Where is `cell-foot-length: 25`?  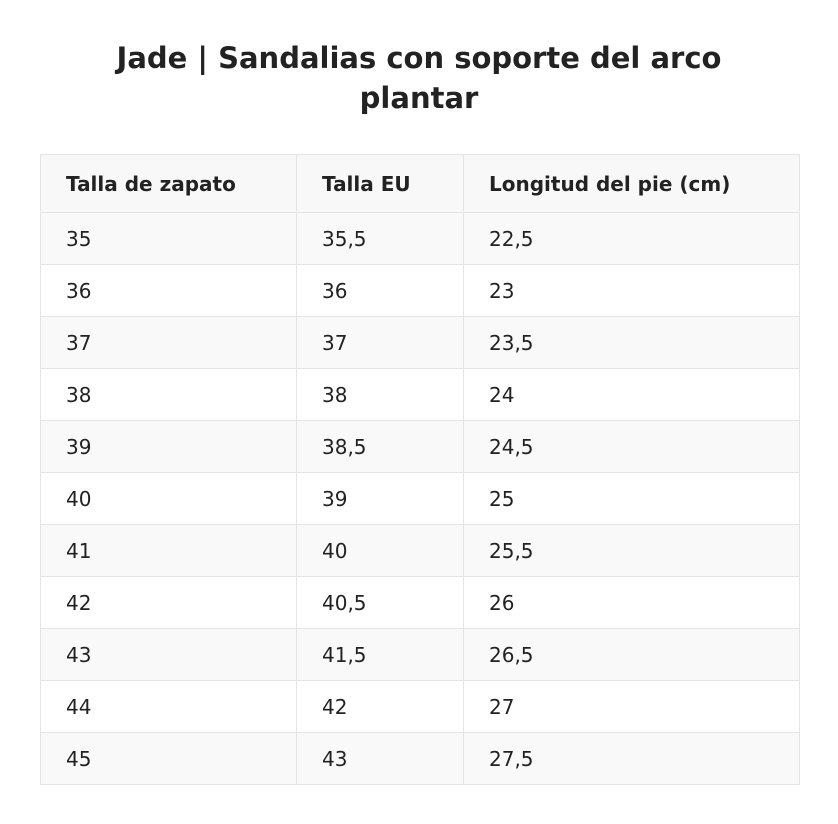 cell-foot-length: 25 is located at coordinates (631, 498).